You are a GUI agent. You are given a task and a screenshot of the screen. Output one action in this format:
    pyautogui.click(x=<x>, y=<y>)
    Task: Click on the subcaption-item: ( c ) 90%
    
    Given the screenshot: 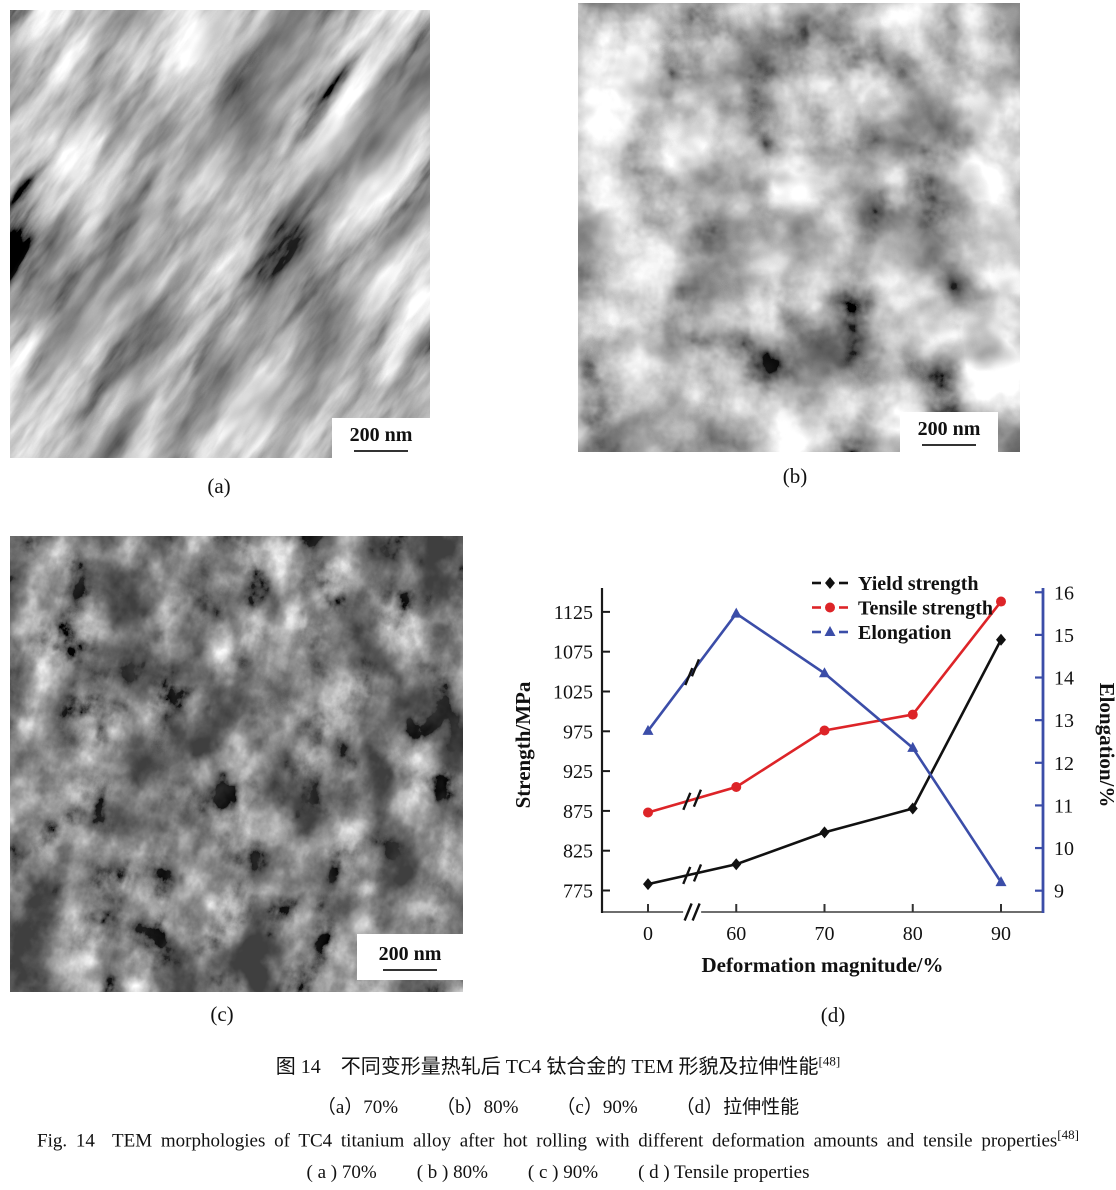 What is the action you would take?
    pyautogui.click(x=563, y=1172)
    